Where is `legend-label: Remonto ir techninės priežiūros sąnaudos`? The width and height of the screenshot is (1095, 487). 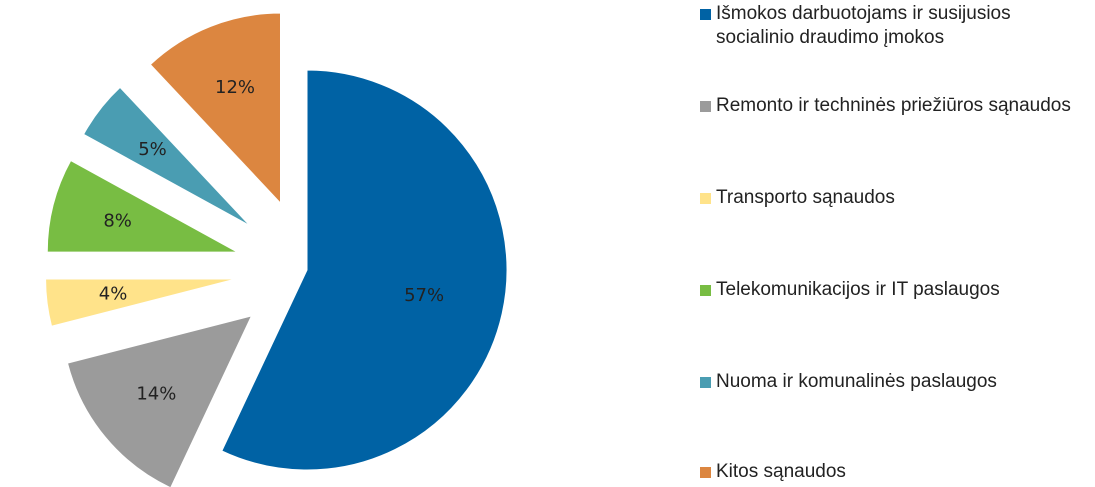 legend-label: Remonto ir techninės priežiūros sąnaudos is located at coordinates (893, 105).